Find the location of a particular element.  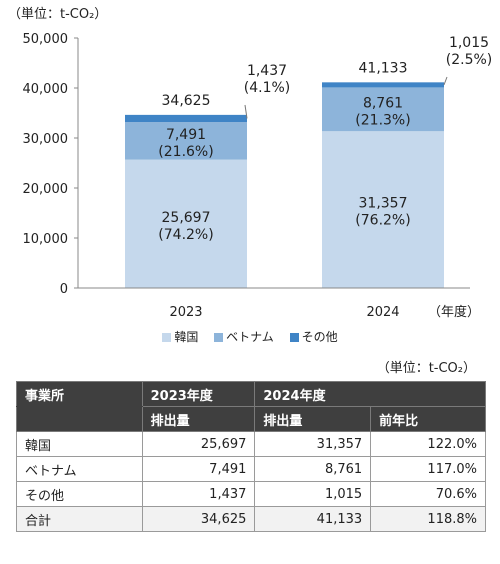

cell-yoy: 118.8% is located at coordinates (428, 519).